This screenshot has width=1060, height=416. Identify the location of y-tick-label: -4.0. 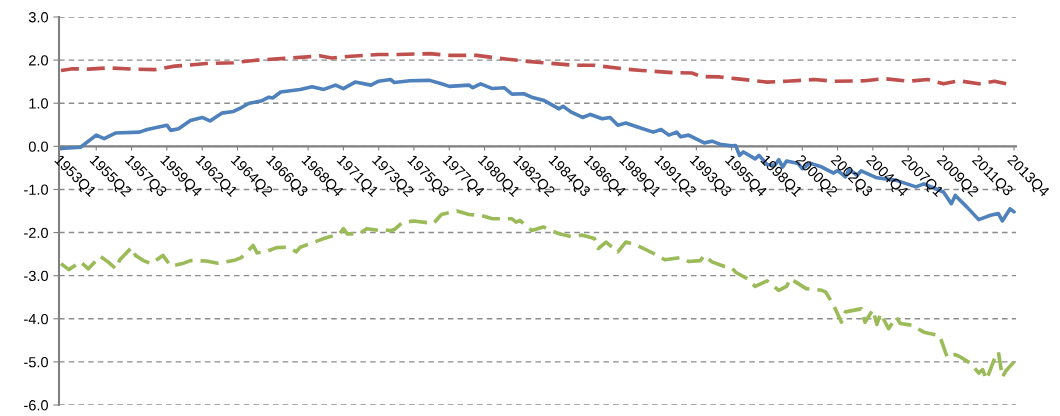
(36, 319).